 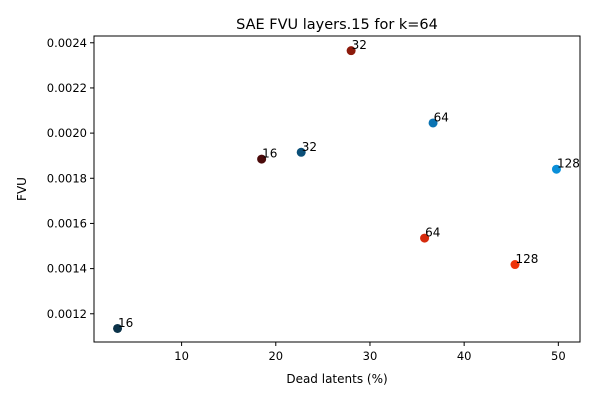 I want to click on x-tick-label: 40, so click(x=464, y=356).